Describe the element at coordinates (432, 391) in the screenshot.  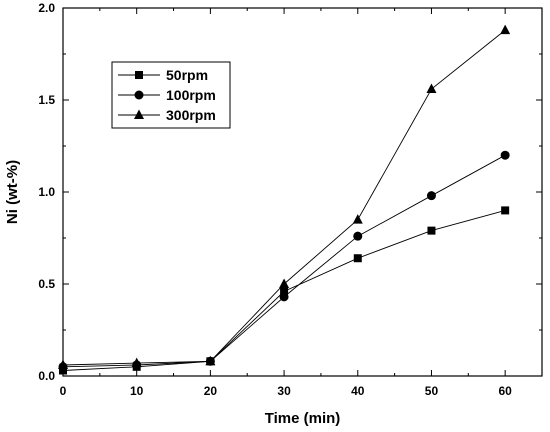
I see `x-tick-label: 50` at that location.